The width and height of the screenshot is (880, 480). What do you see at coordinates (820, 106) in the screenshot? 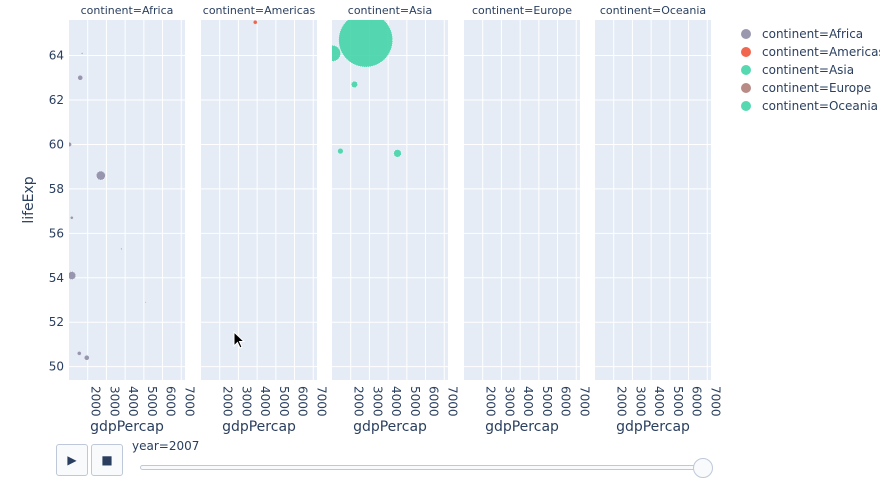
I see `legend-label: continent=Oceania` at bounding box center [820, 106].